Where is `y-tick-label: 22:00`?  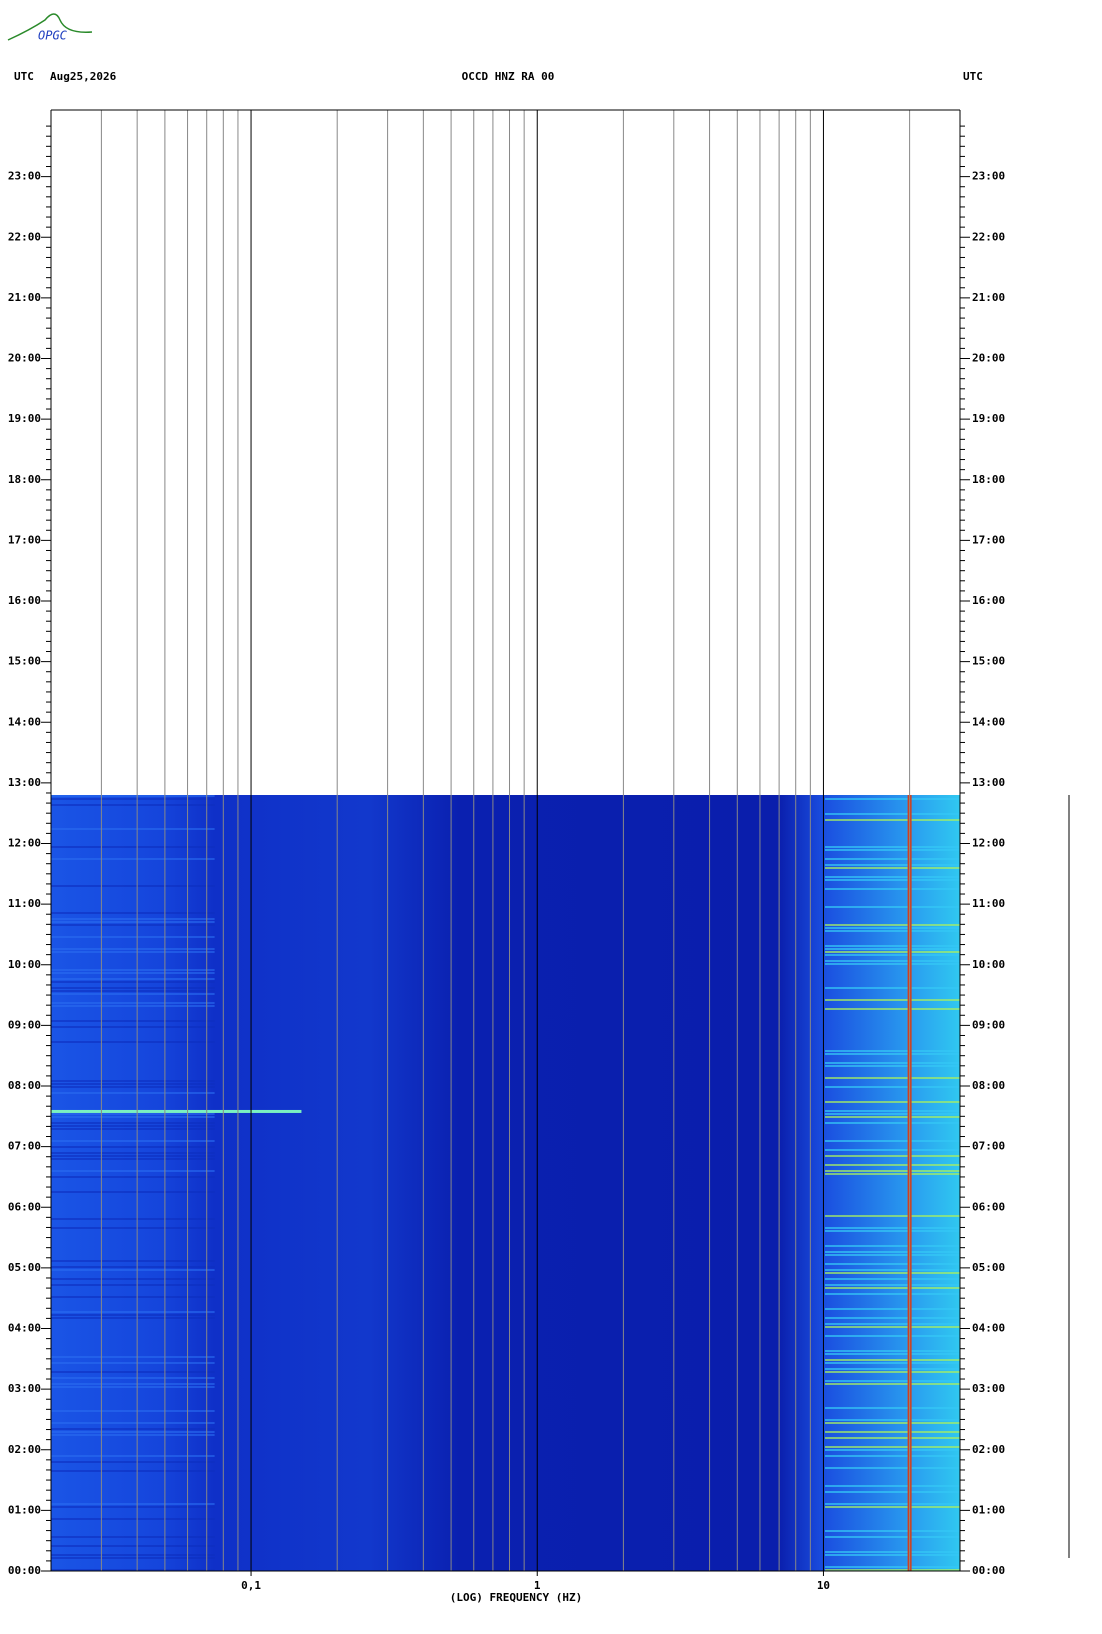 y-tick-label: 22:00 is located at coordinates (988, 236).